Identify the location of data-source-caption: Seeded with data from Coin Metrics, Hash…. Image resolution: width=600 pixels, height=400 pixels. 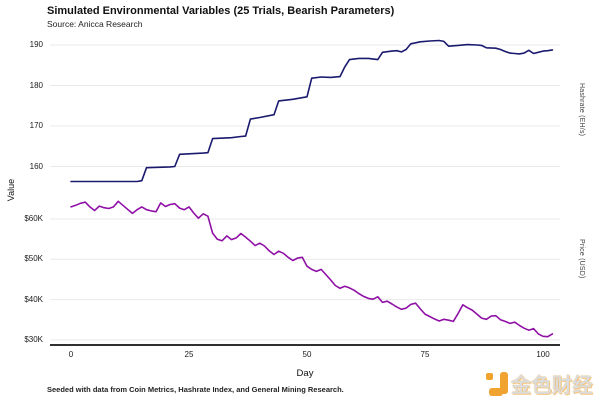
(195, 389).